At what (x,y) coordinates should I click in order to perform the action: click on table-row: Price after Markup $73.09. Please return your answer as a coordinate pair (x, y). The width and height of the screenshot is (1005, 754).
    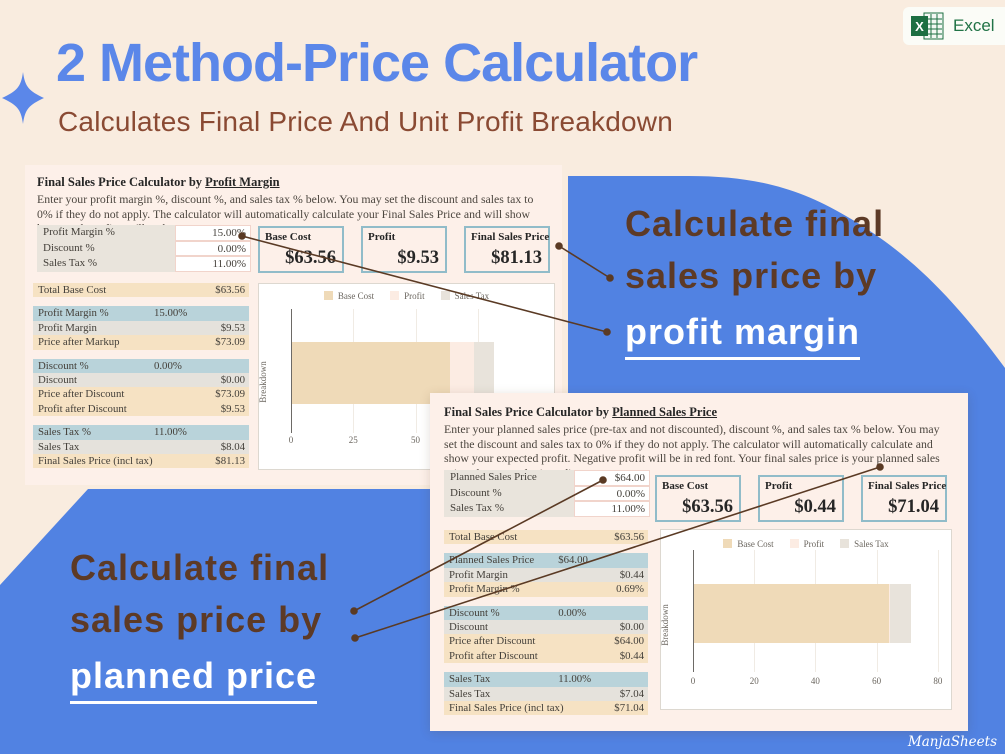
    Looking at the image, I should click on (141, 342).